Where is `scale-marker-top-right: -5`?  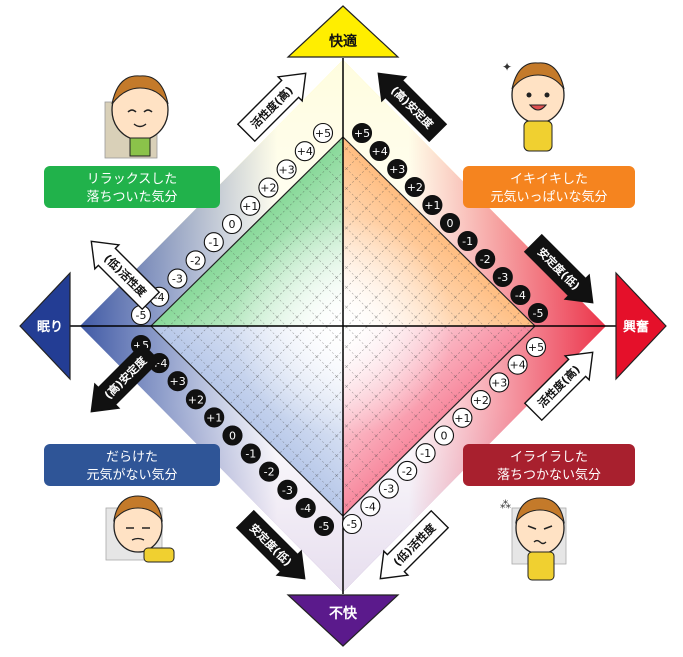 scale-marker-top-right: -5 is located at coordinates (538, 313).